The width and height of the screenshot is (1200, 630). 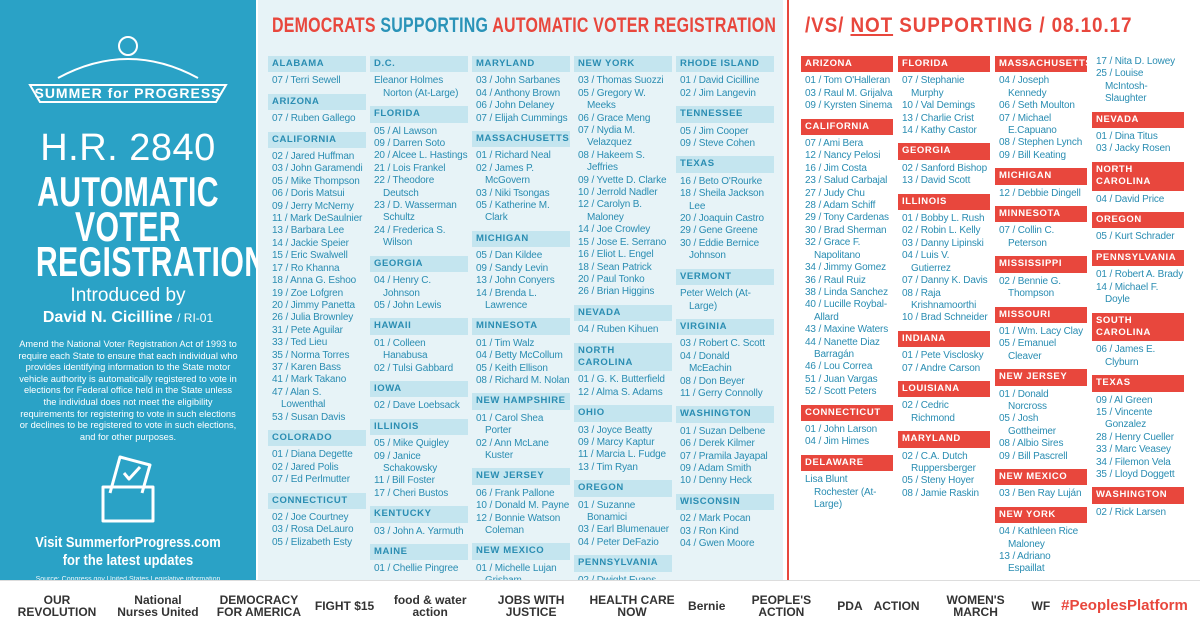 I want to click on member: 18 / Sheila Jackson Lee, so click(x=722, y=200).